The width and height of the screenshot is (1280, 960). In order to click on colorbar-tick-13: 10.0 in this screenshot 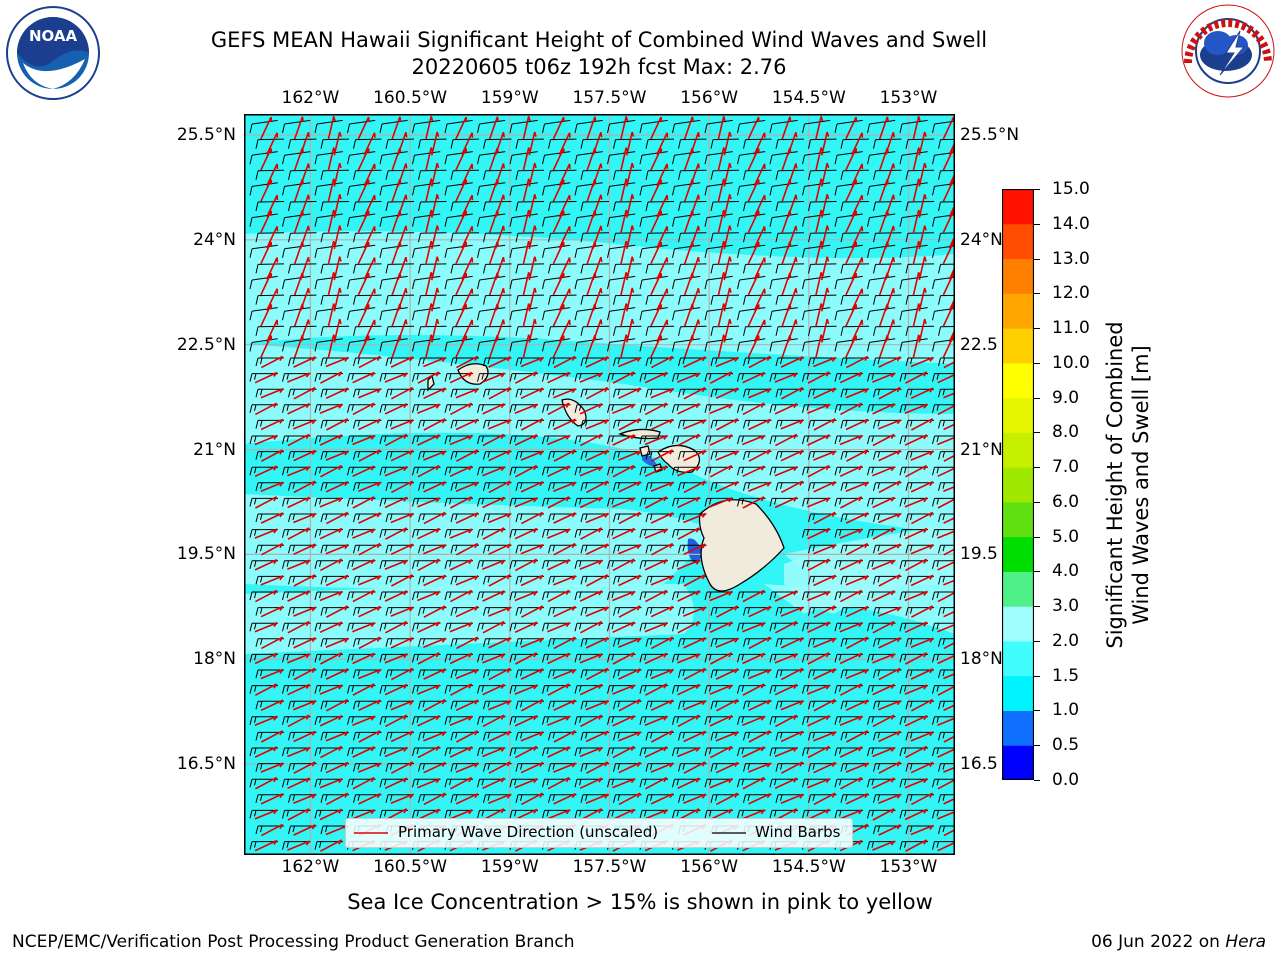, I will do `click(1071, 362)`.